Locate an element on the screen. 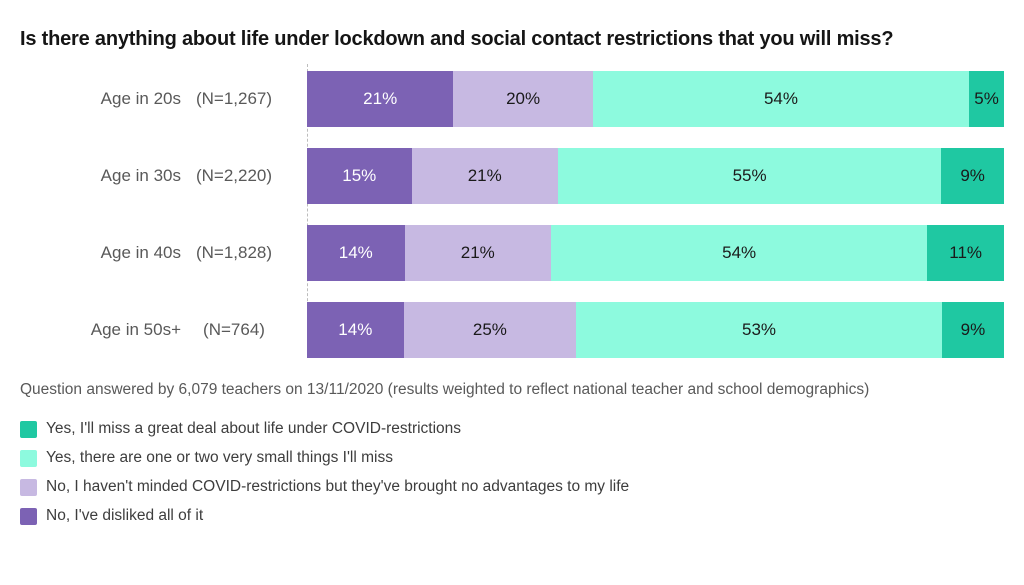  bar: 14% 21% 54% 11% is located at coordinates (655, 253).